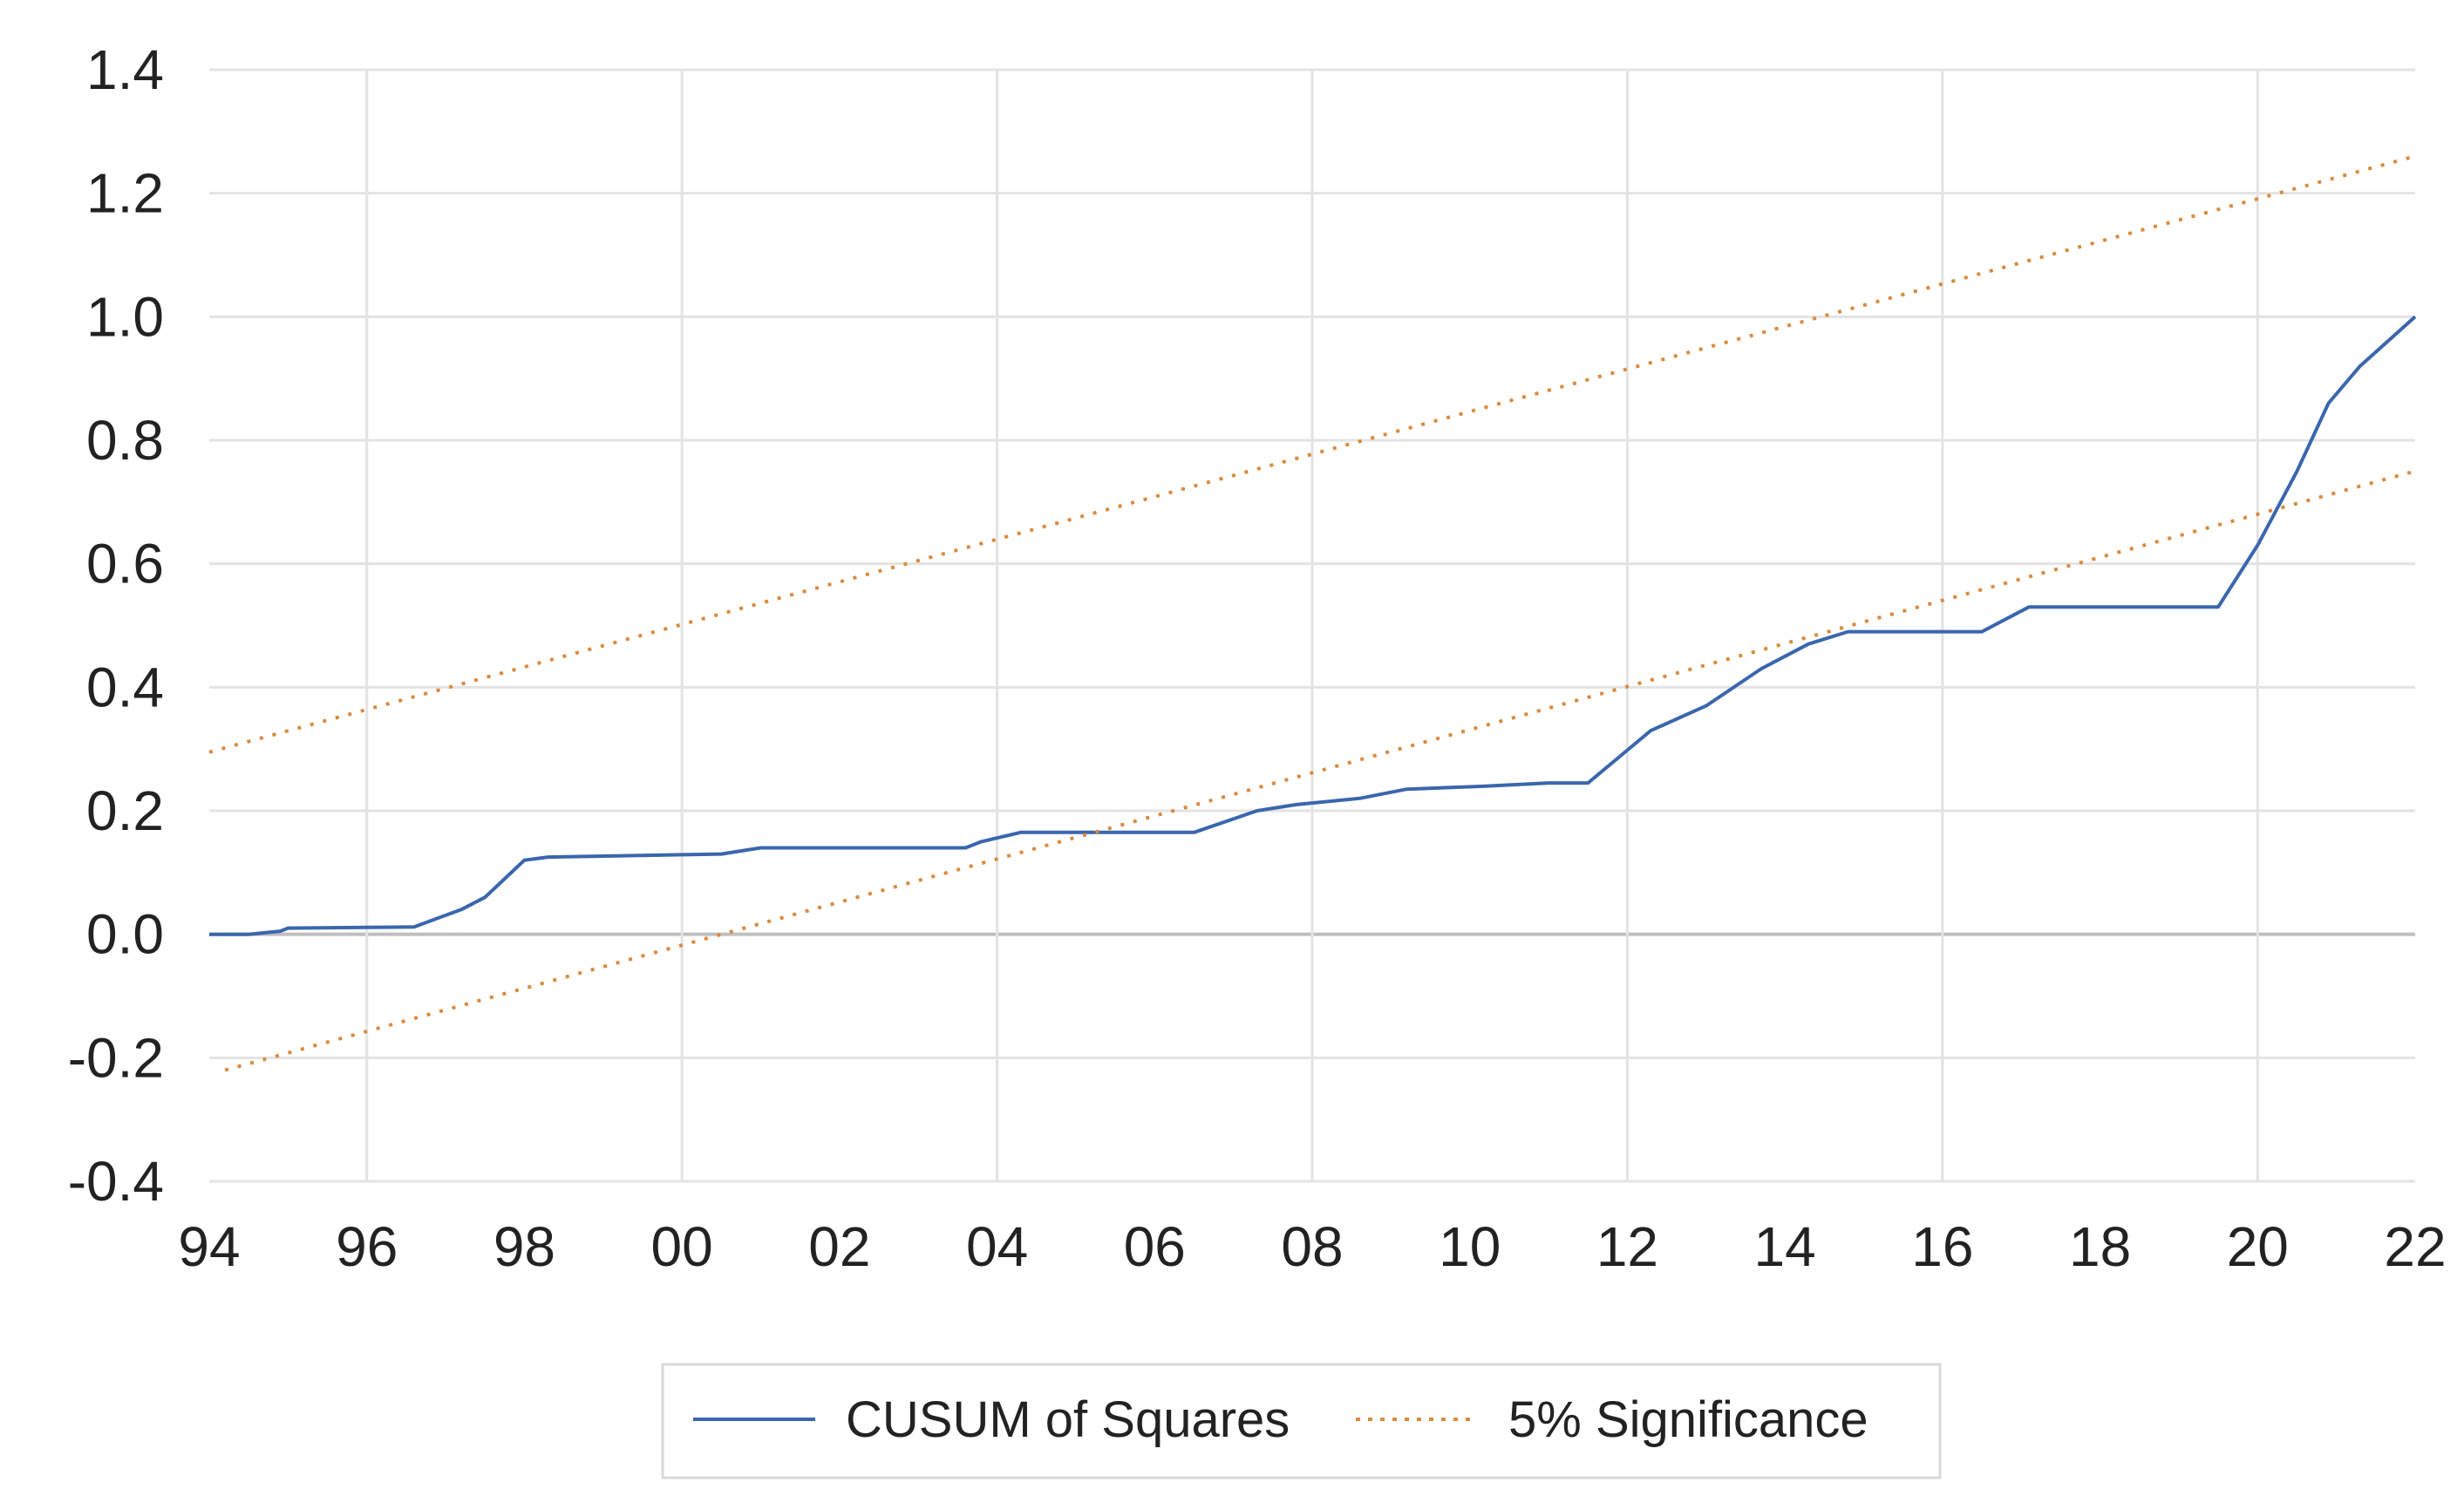 Image resolution: width=2464 pixels, height=1503 pixels. I want to click on y-tick-label: 0.8, so click(125, 441).